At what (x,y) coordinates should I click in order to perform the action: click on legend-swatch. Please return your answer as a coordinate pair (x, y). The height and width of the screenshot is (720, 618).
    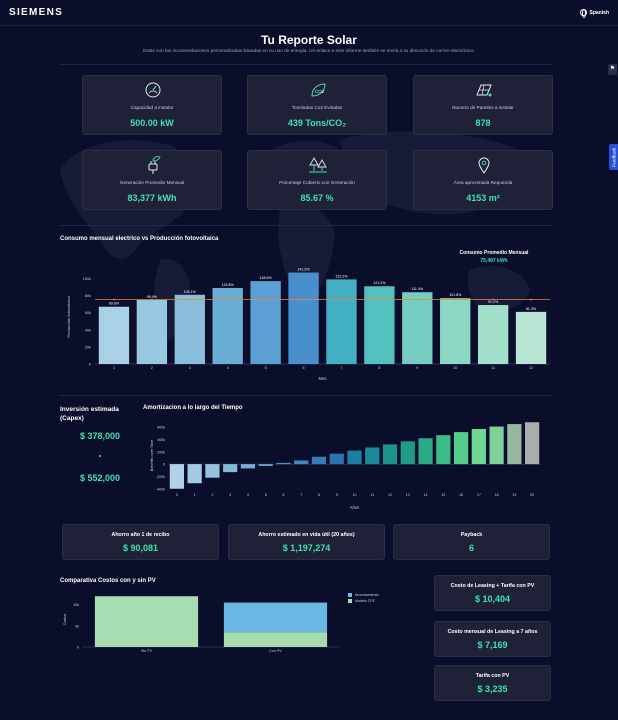
    Looking at the image, I should click on (350, 601).